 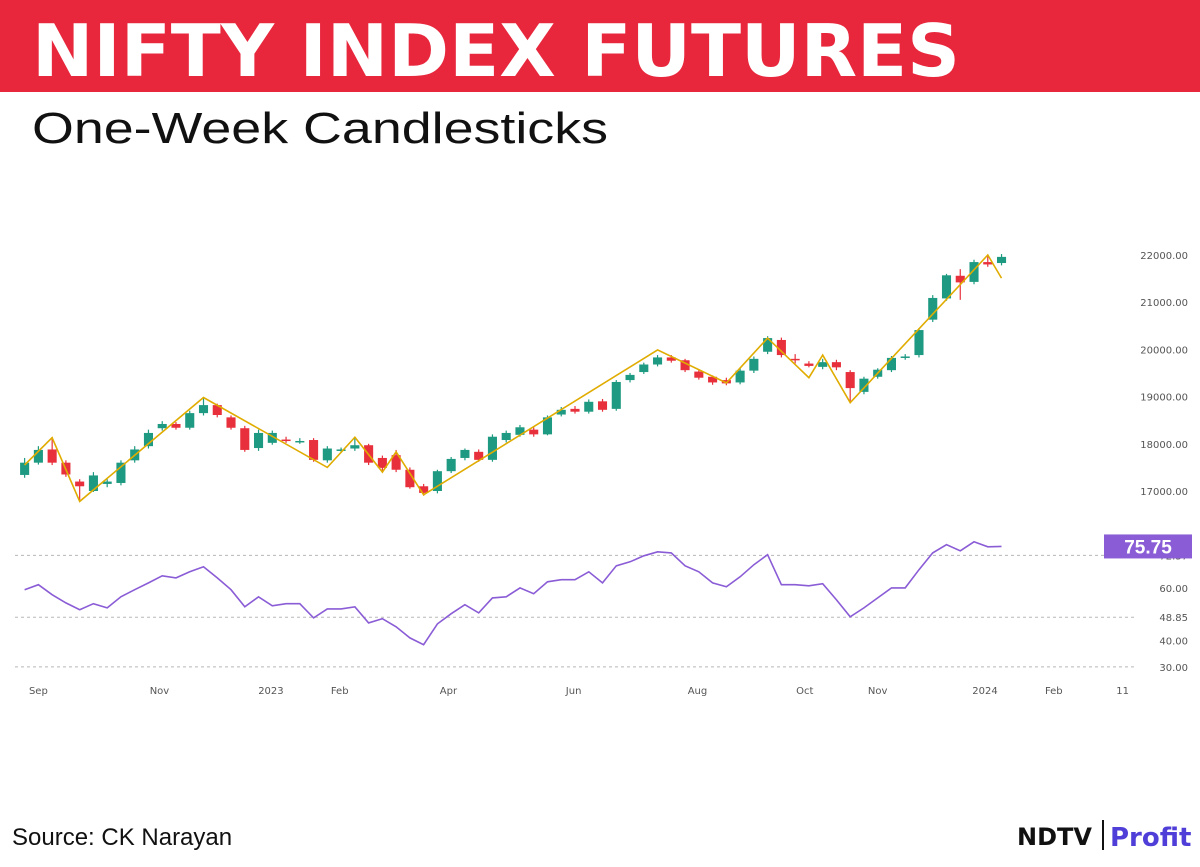 What do you see at coordinates (122, 837) in the screenshot?
I see `source: Source: CK Narayan` at bounding box center [122, 837].